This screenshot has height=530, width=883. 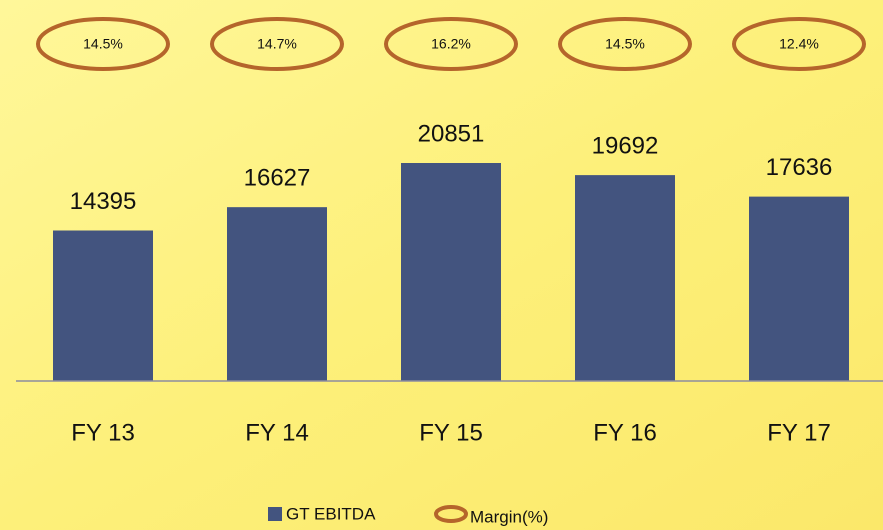 I want to click on margin-label: 14.7%, so click(x=277, y=44).